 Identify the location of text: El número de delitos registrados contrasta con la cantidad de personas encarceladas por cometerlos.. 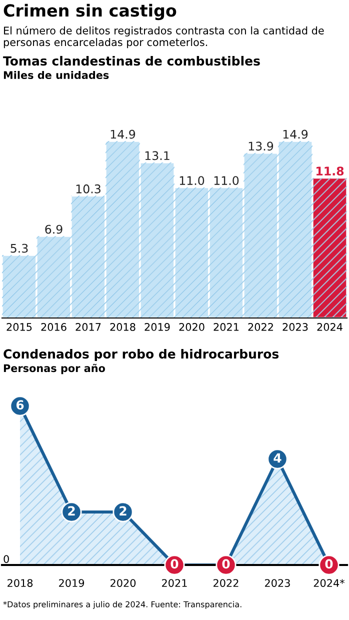
(164, 37).